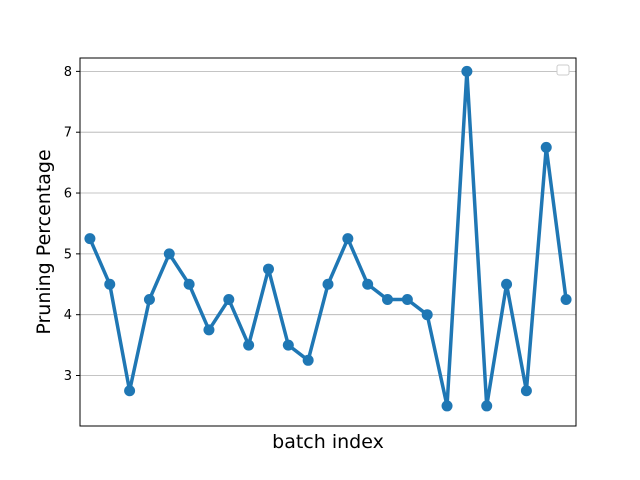 The image size is (640, 480). I want to click on y-axis-ticks: 3 4 5 6 7 8, so click(72, 224).